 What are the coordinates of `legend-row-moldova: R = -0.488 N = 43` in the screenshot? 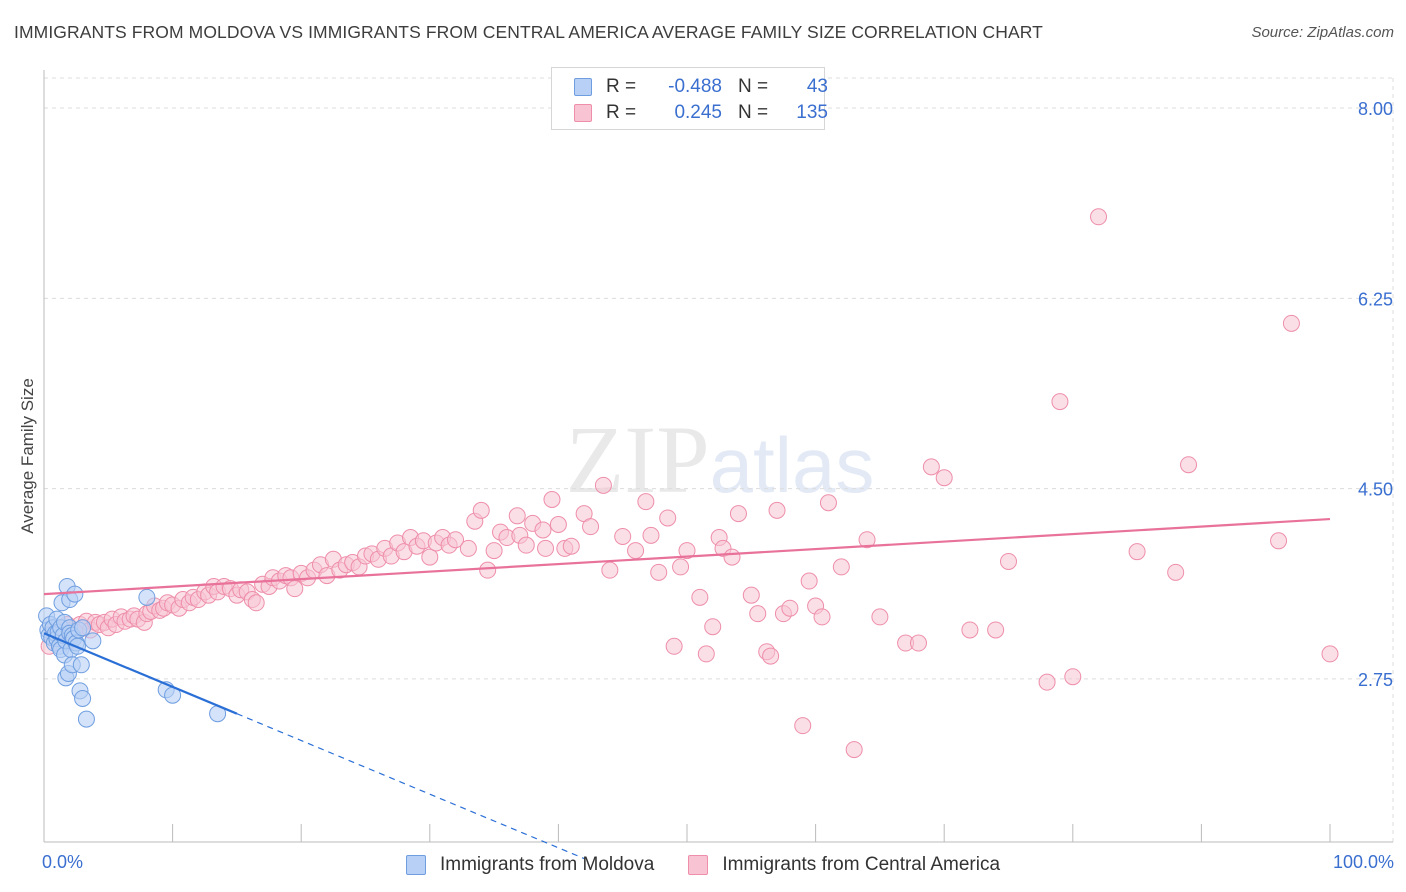 It's located at (701, 87).